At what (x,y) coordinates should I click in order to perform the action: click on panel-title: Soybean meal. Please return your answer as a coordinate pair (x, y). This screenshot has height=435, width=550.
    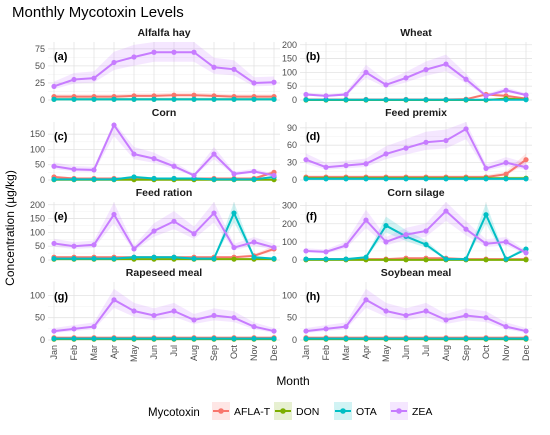
    Looking at the image, I should click on (416, 273).